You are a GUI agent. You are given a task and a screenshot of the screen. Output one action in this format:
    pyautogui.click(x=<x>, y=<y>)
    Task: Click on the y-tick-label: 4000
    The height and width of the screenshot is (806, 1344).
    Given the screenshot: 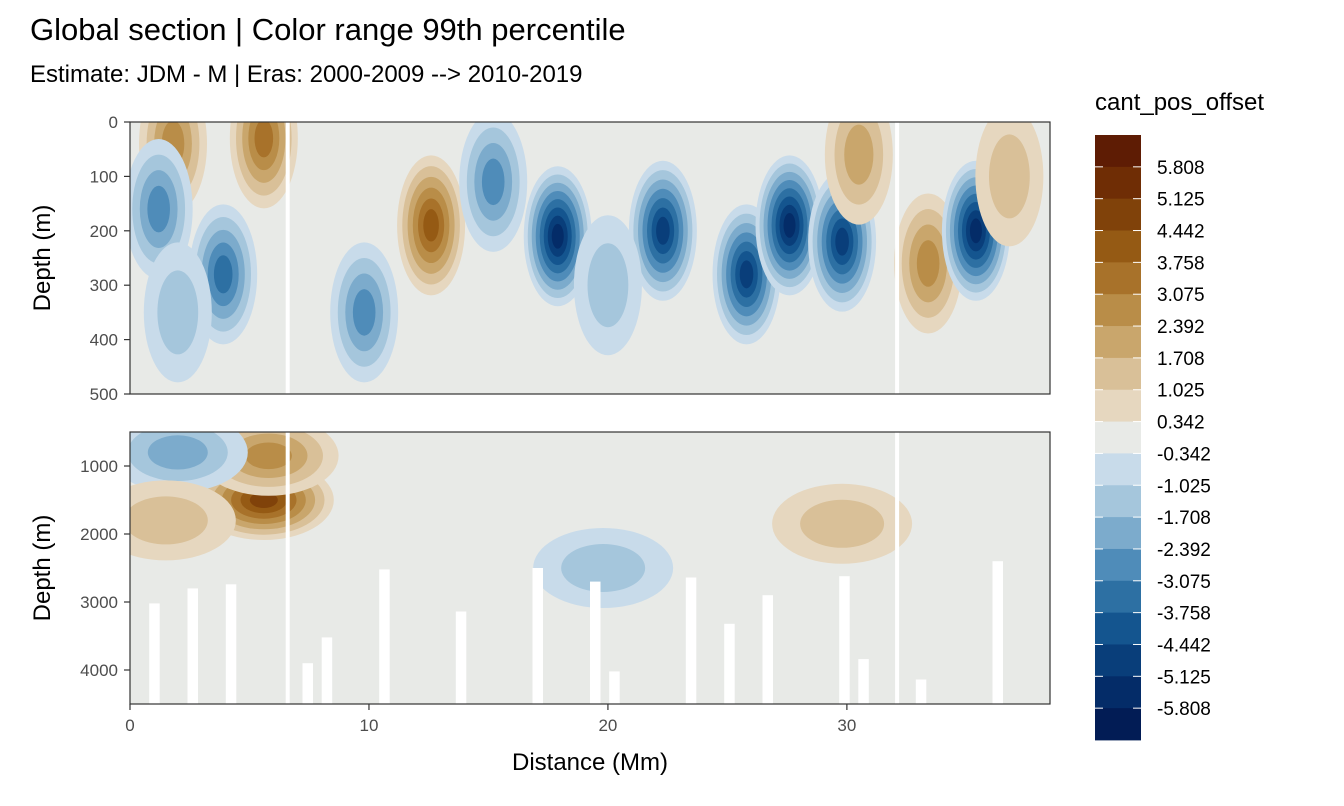 What is the action you would take?
    pyautogui.click(x=99, y=670)
    